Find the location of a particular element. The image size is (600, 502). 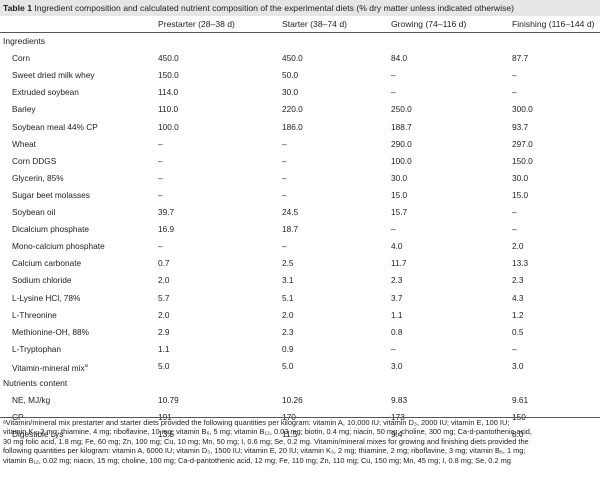

table-row: Sodium chloride 2.0 3.1 2.3 2.3 is located at coordinates (300, 280).